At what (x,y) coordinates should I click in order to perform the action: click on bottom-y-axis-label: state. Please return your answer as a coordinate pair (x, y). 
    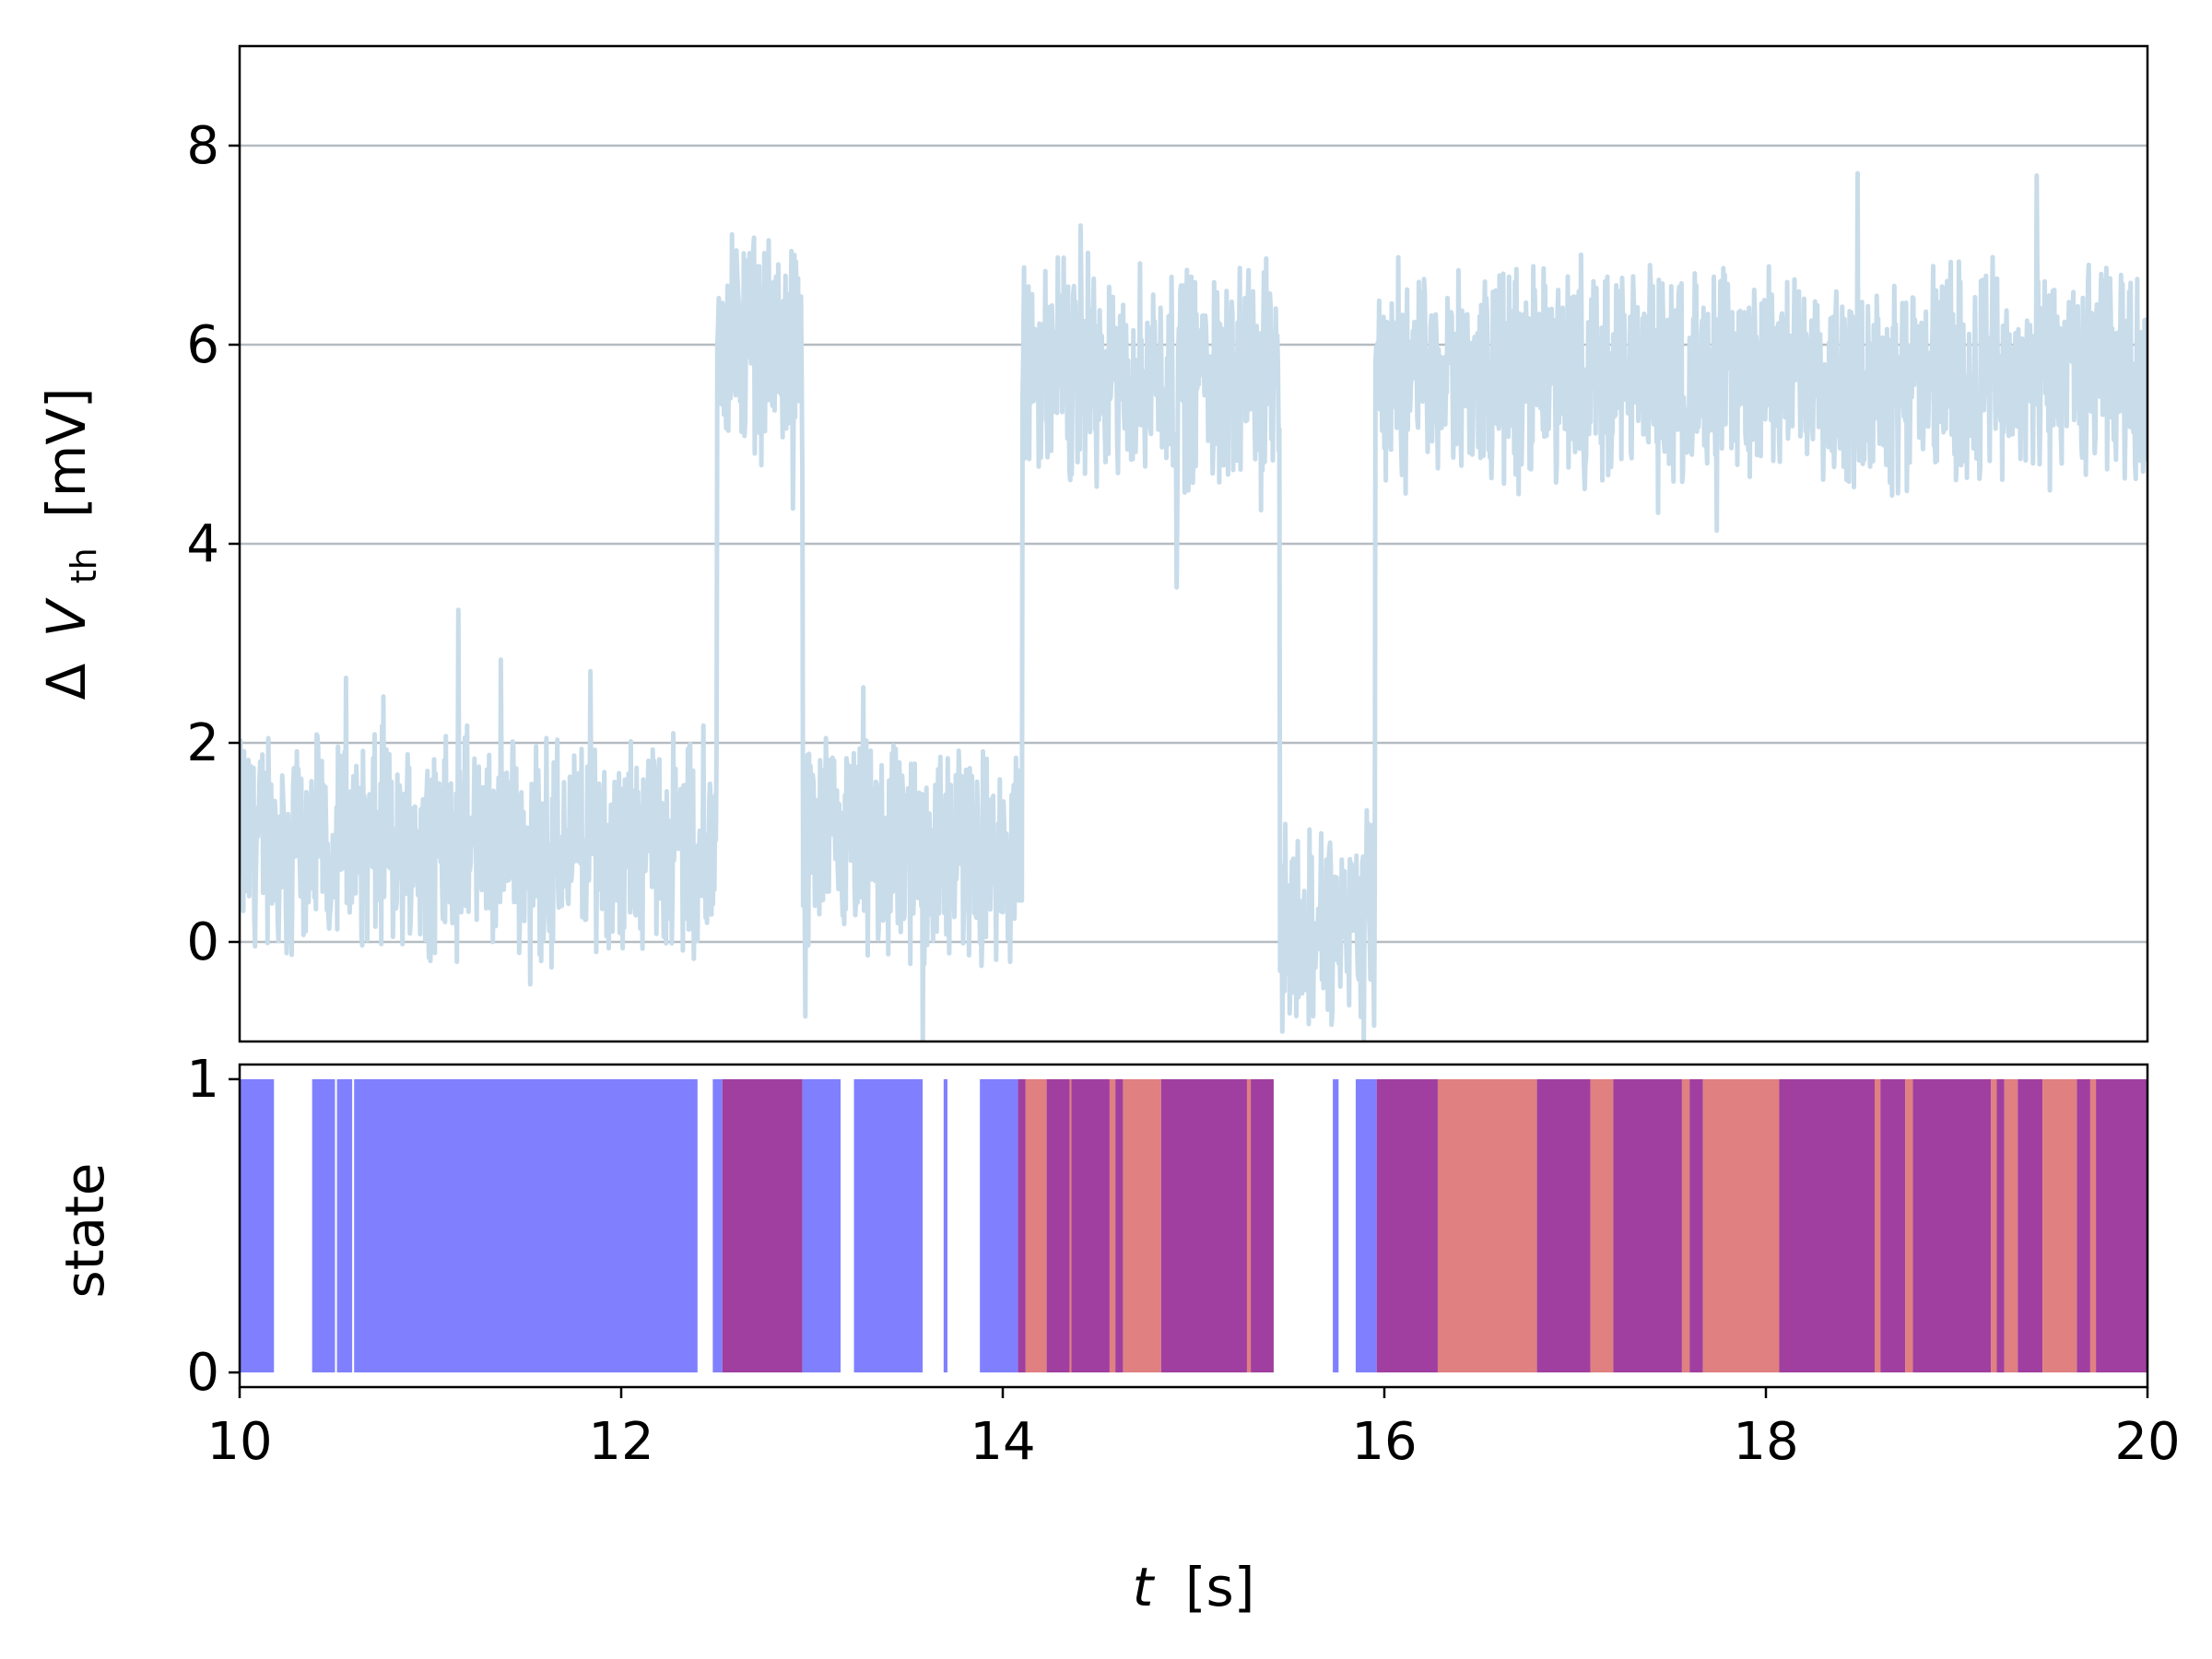
    Looking at the image, I should click on (84, 1231).